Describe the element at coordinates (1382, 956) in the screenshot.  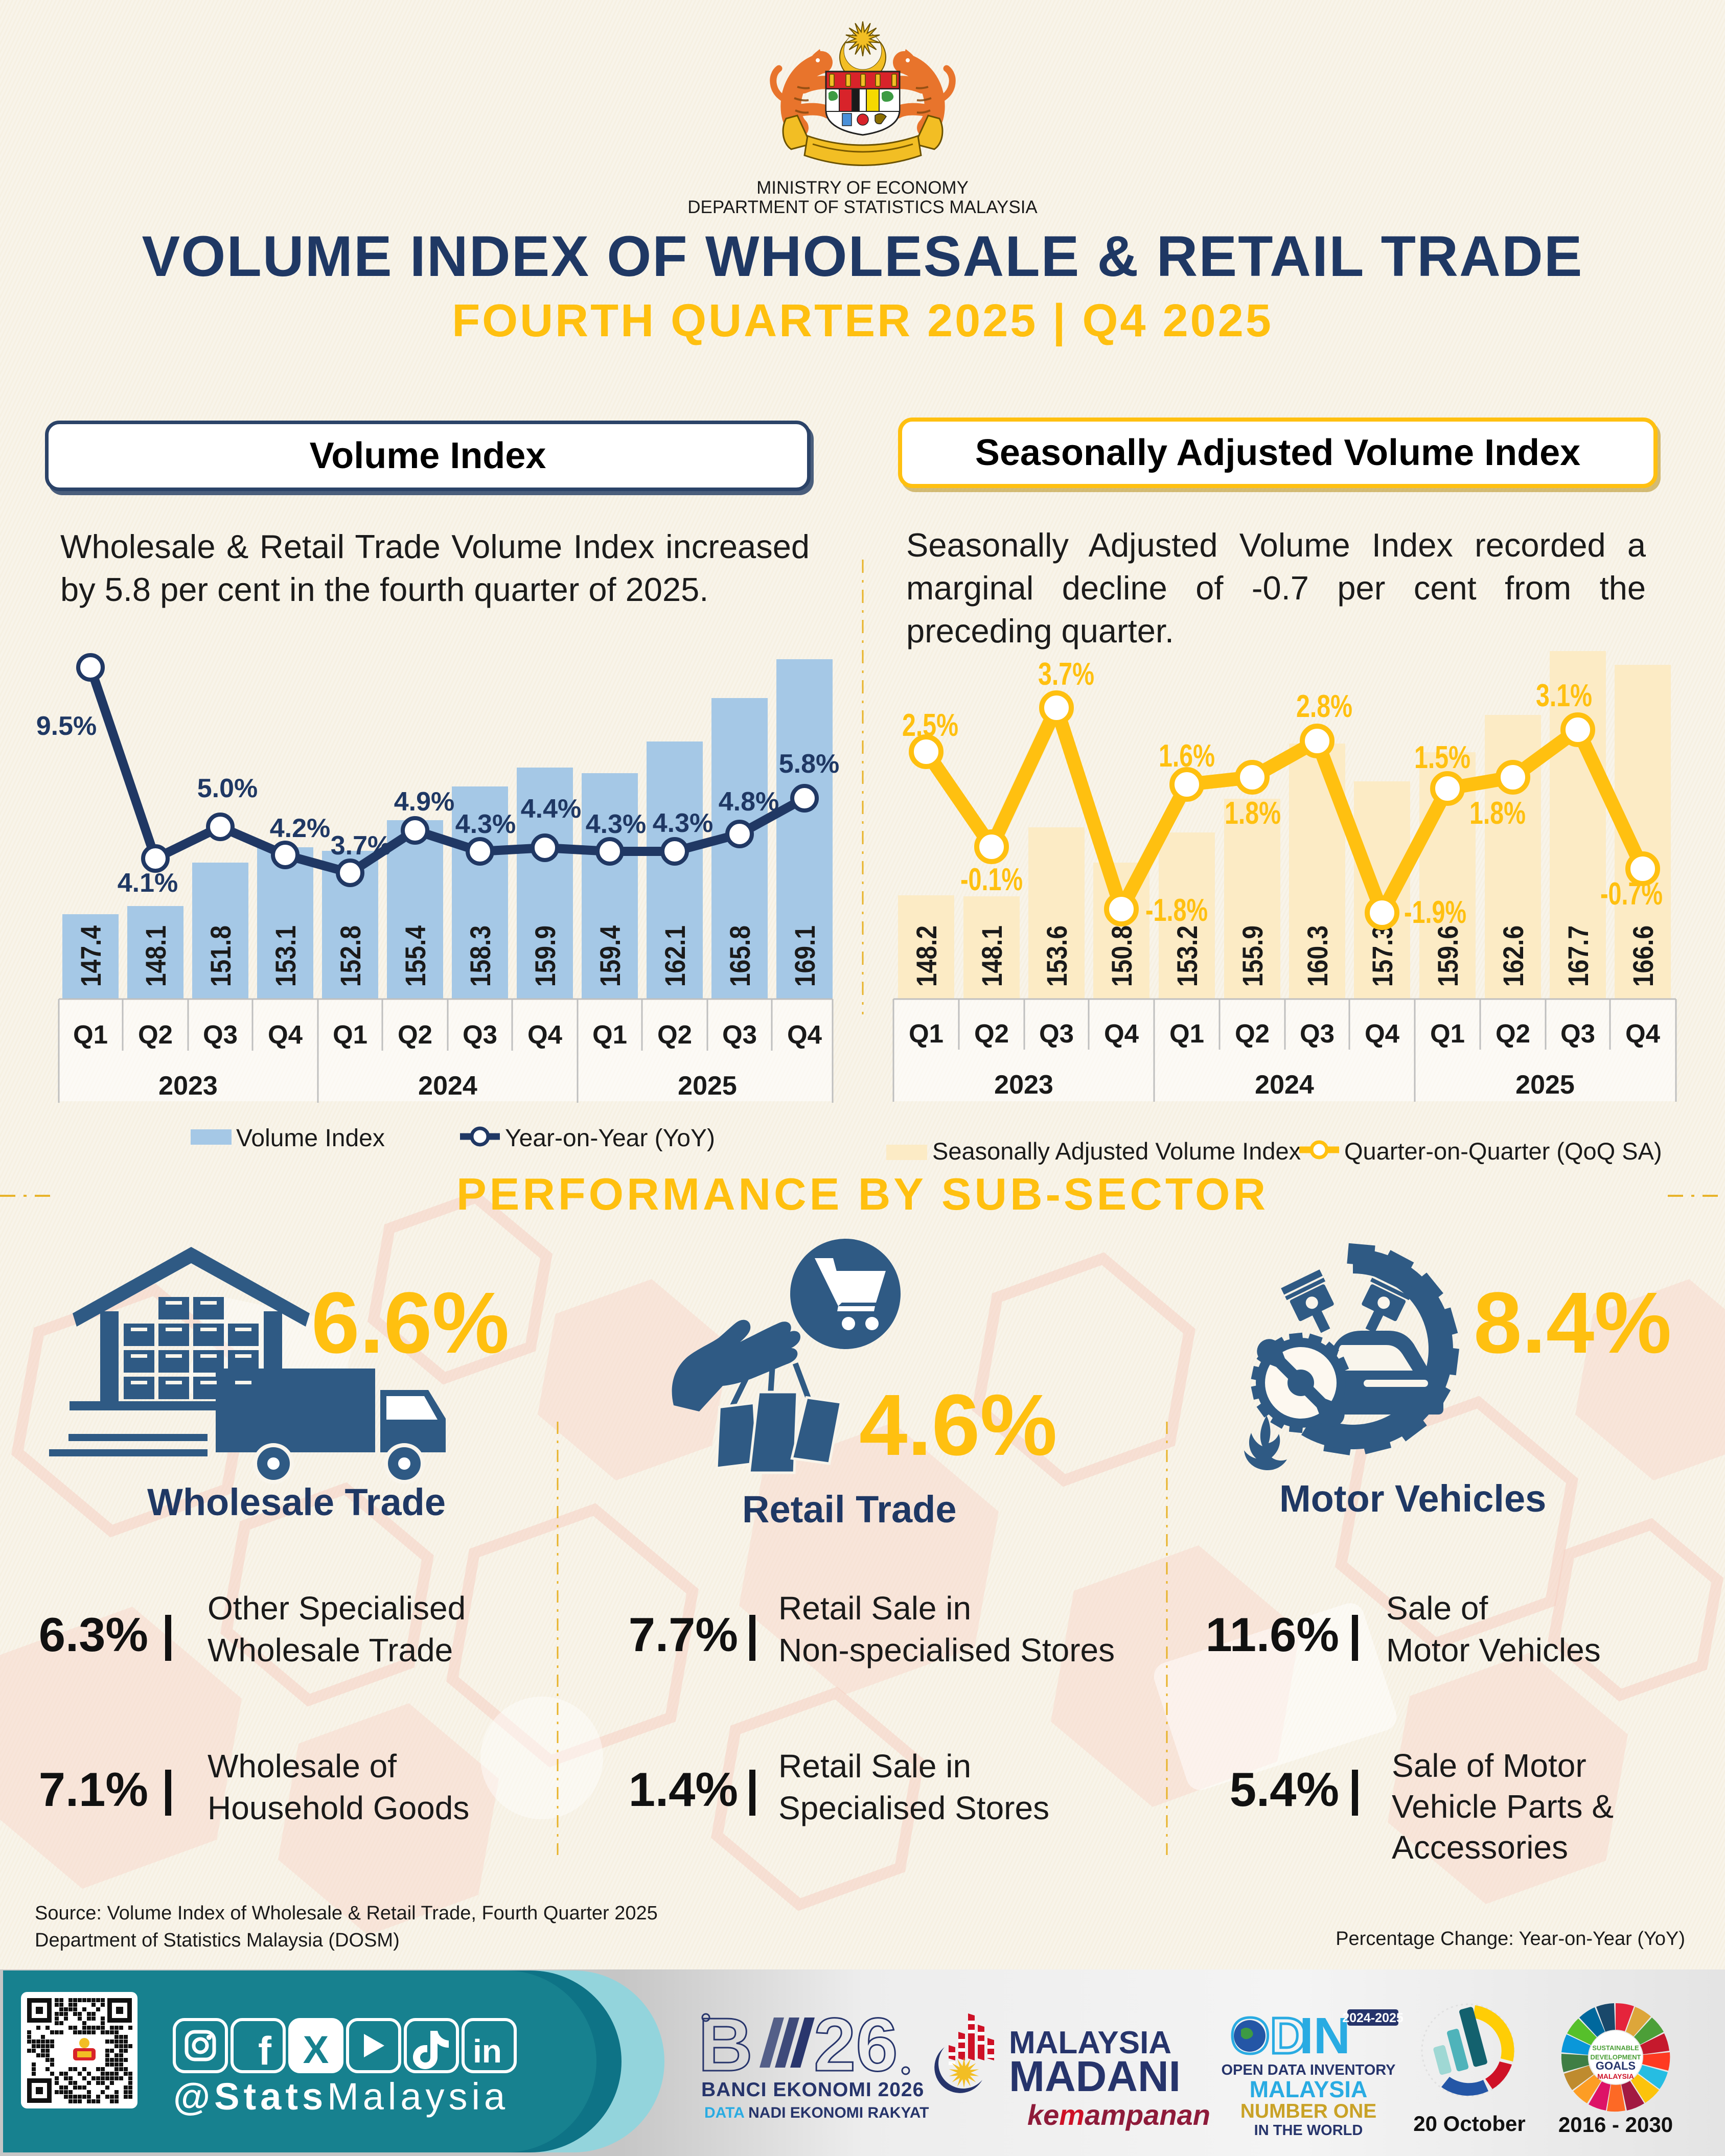
I see `svg-text: 157.3` at that location.